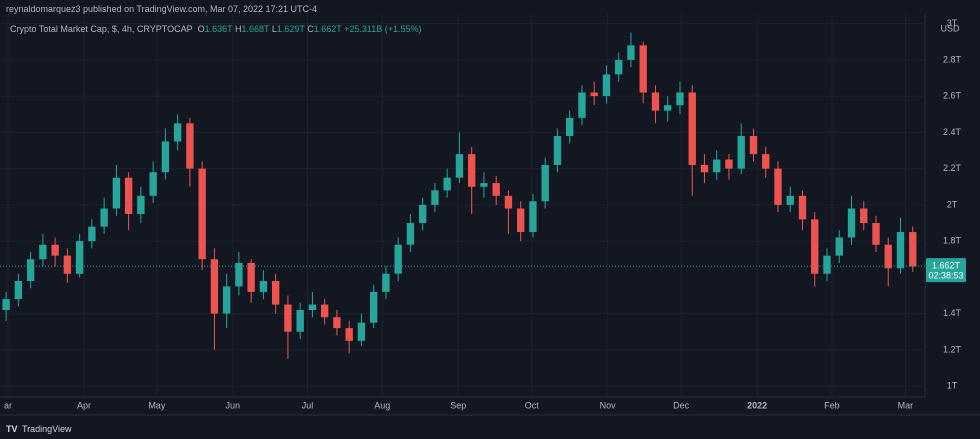 This screenshot has height=439, width=980. Describe the element at coordinates (952, 313) in the screenshot. I see `y-tick-label: 1.4T` at that location.